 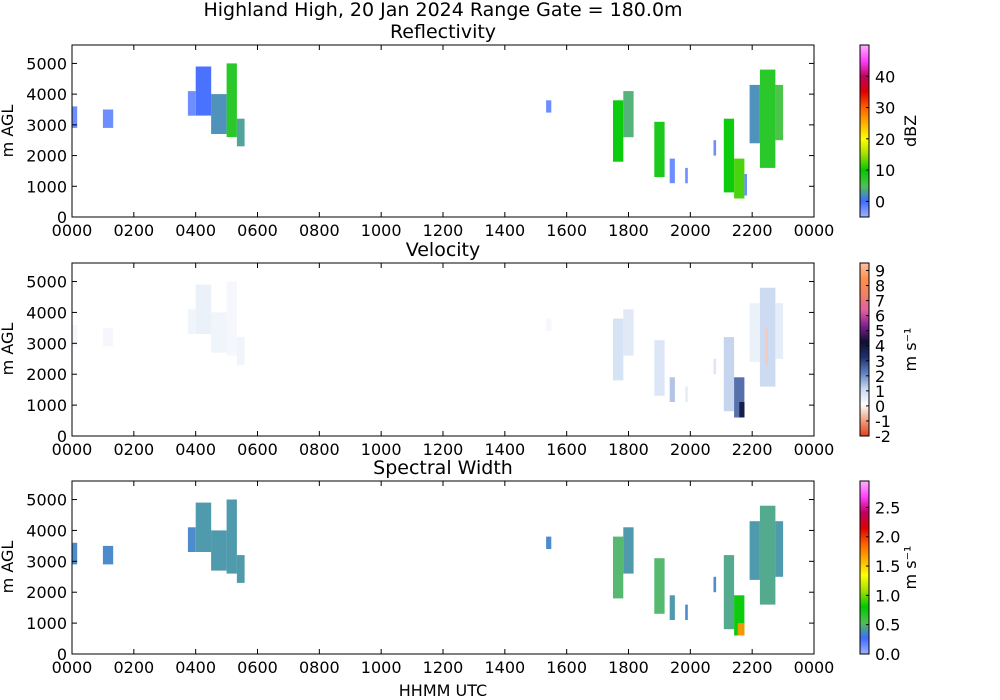 I want to click on colorbar-tick-label: 0.5, so click(x=887, y=625).